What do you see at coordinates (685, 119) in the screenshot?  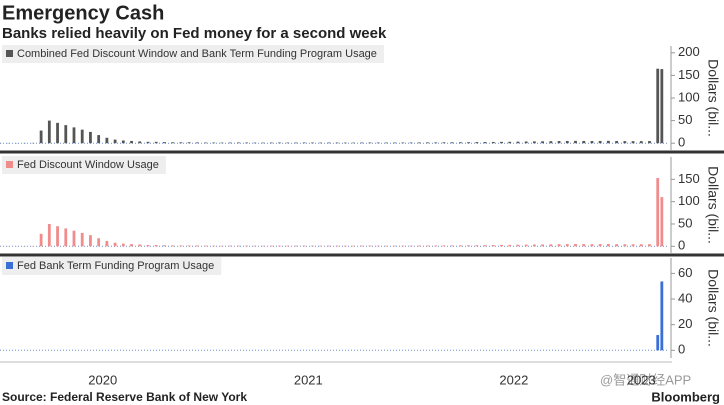 I see `y-tick-label: 50` at bounding box center [685, 119].